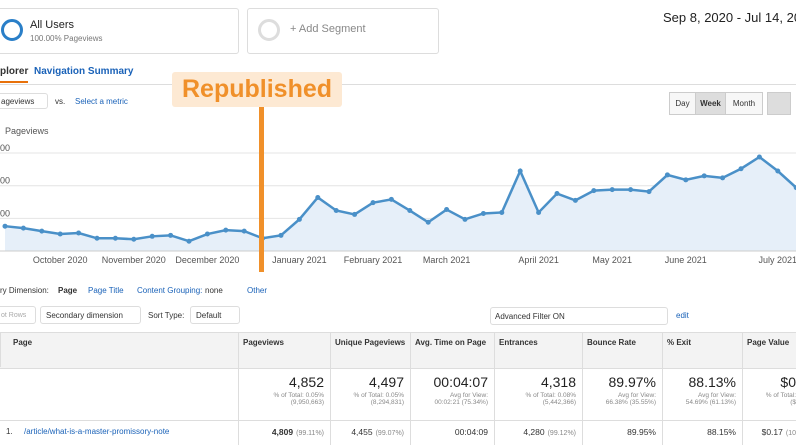  I want to click on cell-value: 89.95%, so click(641, 432).